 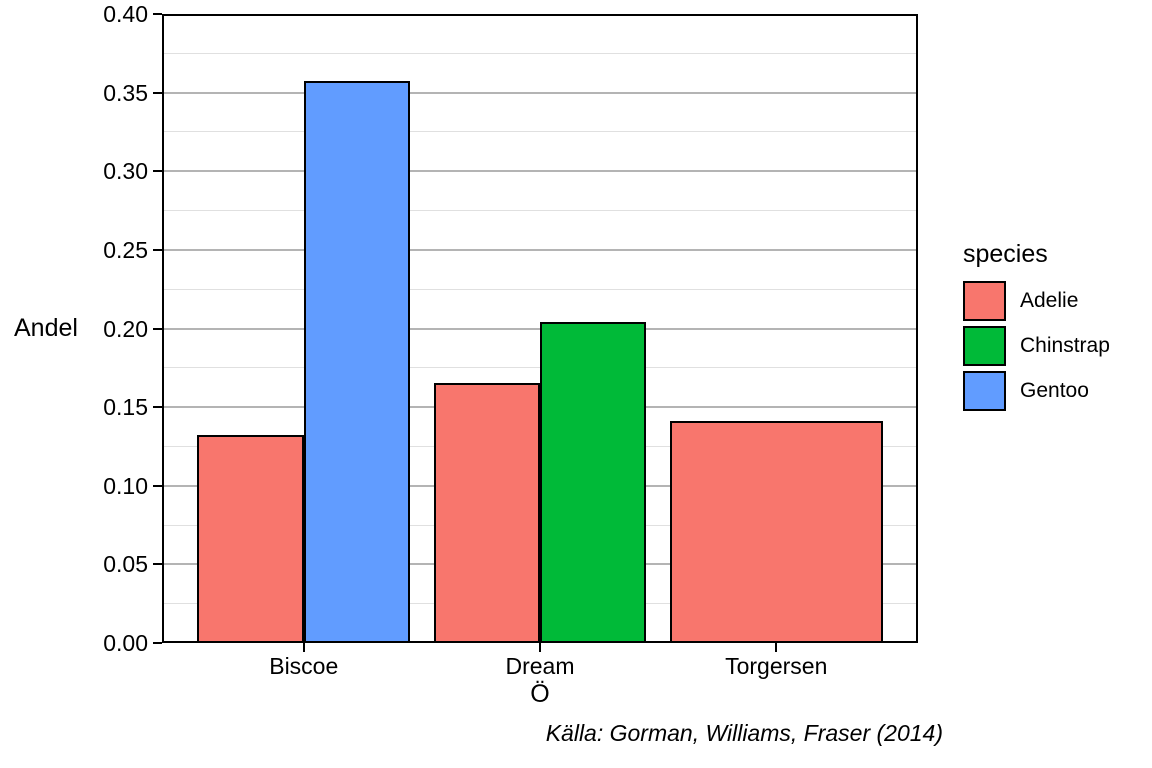 What do you see at coordinates (125, 643) in the screenshot?
I see `y-tick-label: 0.00` at bounding box center [125, 643].